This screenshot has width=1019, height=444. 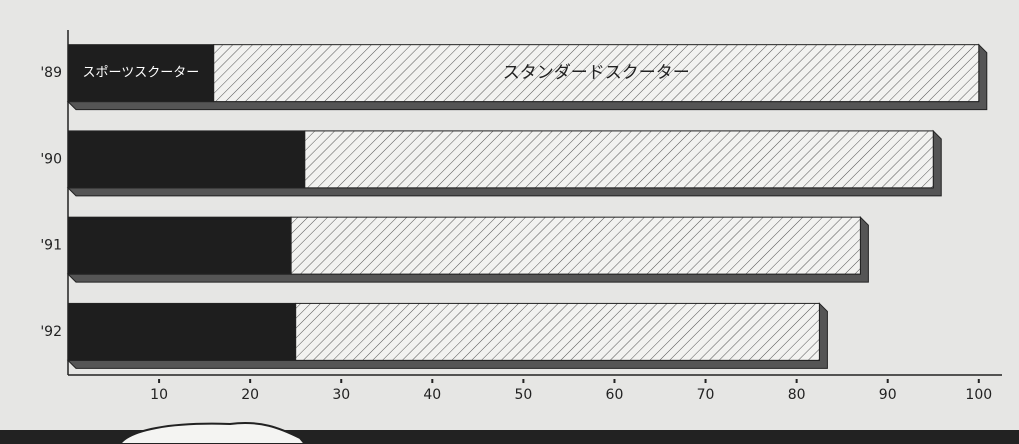 What do you see at coordinates (51, 246) in the screenshot?
I see `y-tick-label: '91` at bounding box center [51, 246].